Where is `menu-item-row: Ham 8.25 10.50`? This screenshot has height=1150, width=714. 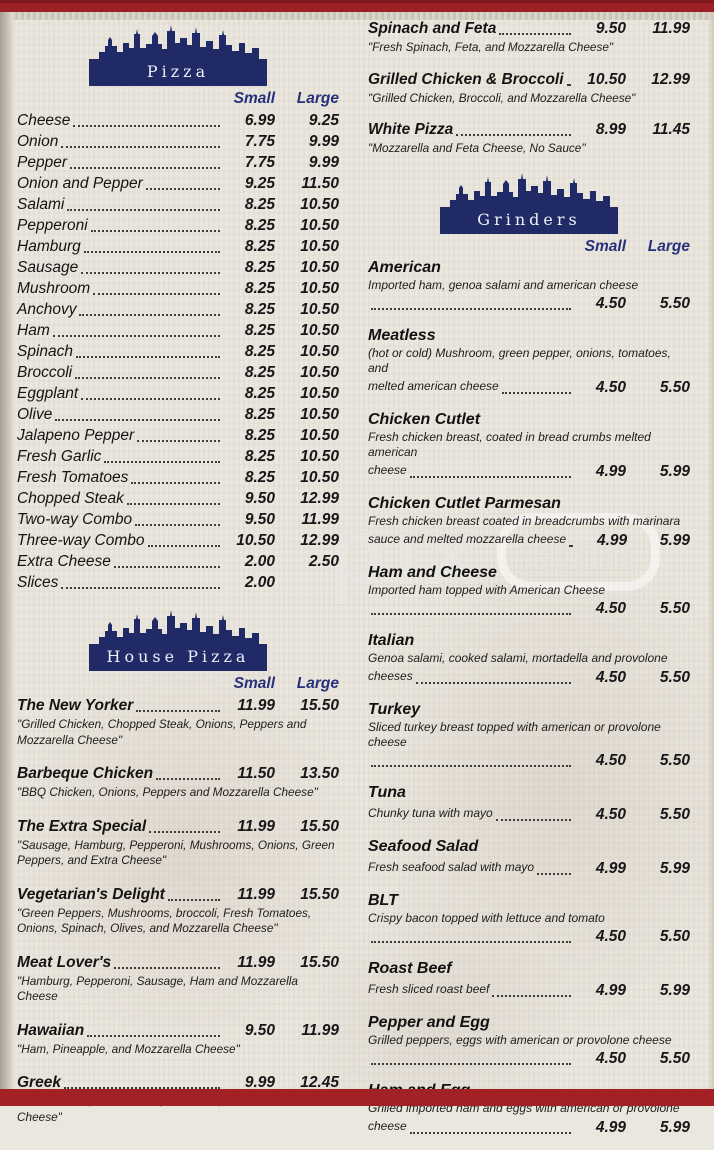
menu-item-row: Ham 8.25 10.50 is located at coordinates (178, 330).